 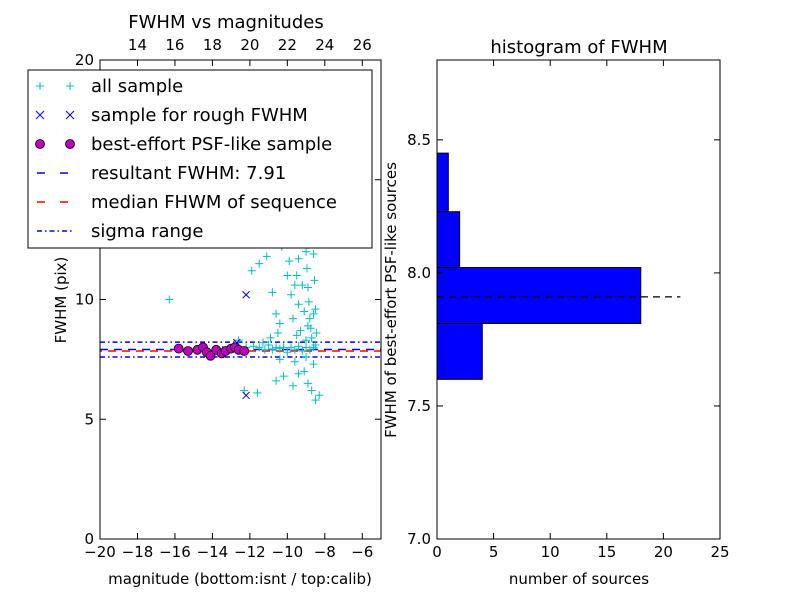 I want to click on left-y-tick-label-0: 0, so click(x=89, y=539).